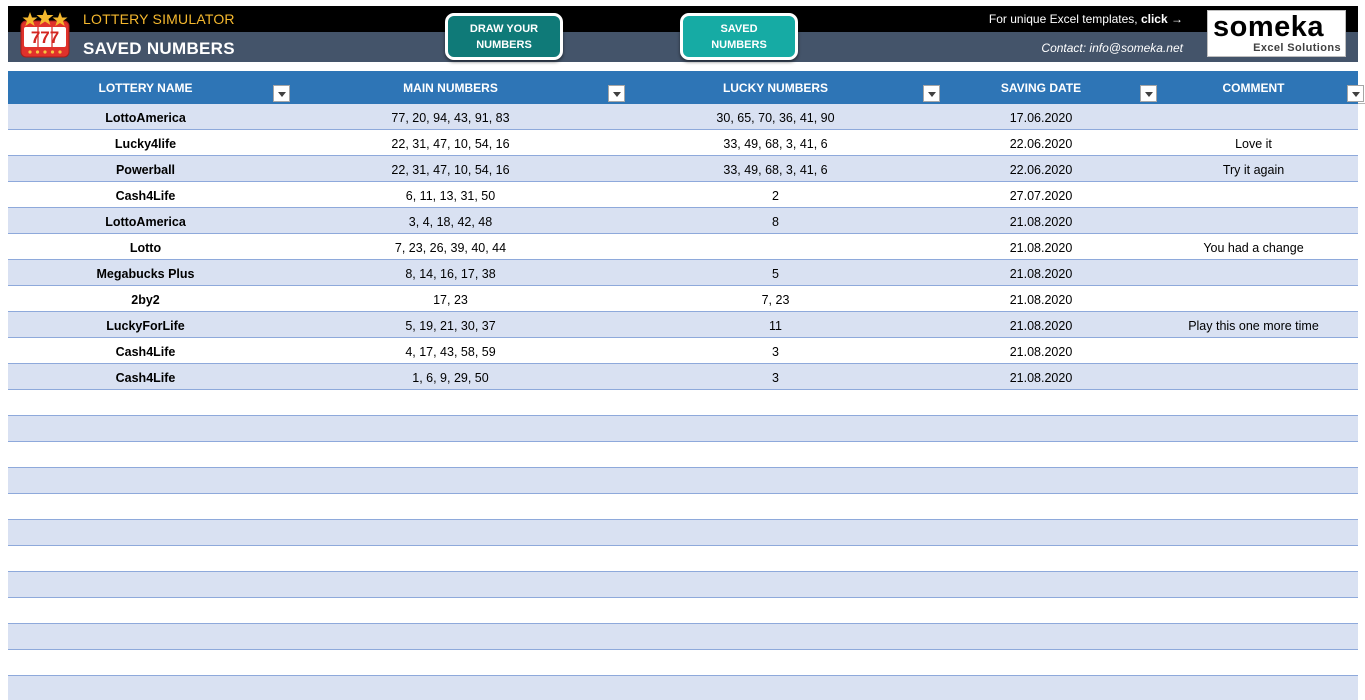  What do you see at coordinates (450, 273) in the screenshot?
I see `cell-main-numbers: 8, 14, 16, 17, 38` at bounding box center [450, 273].